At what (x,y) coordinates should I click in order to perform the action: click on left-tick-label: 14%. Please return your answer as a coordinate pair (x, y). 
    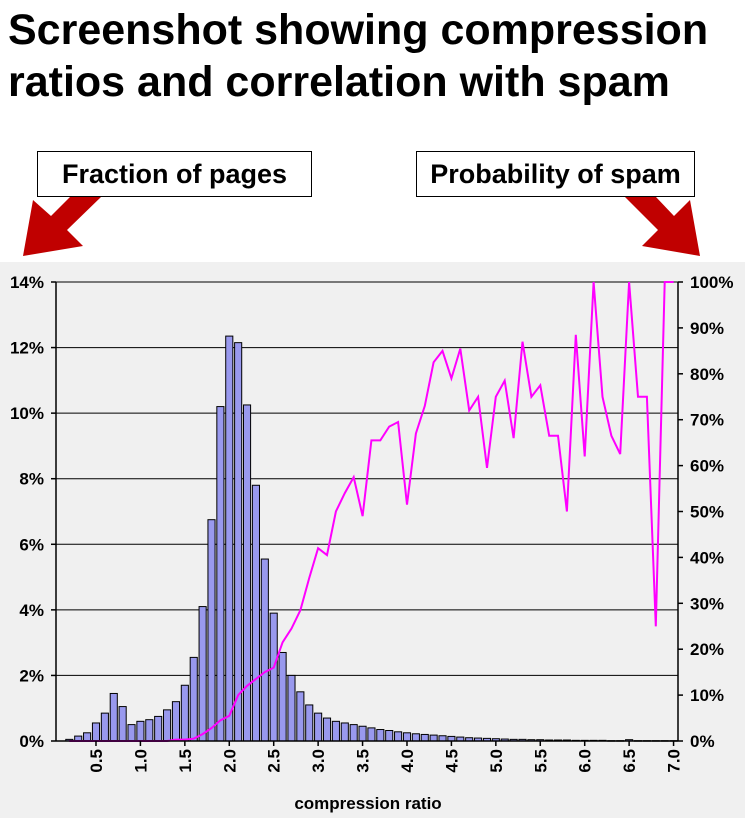
    Looking at the image, I should click on (27, 282).